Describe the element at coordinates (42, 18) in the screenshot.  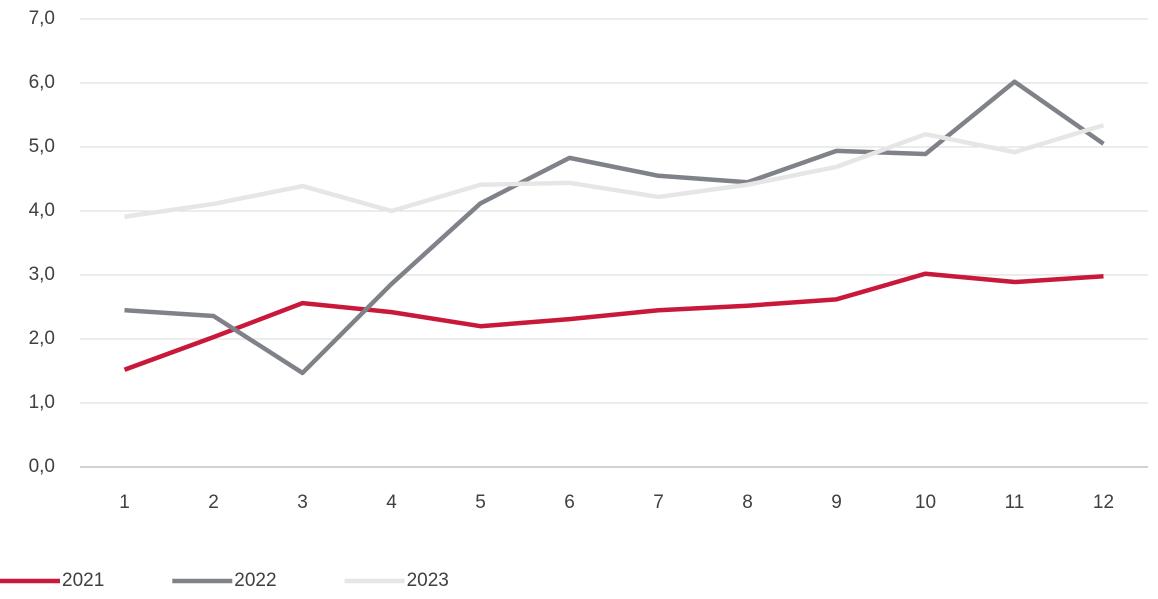
I see `y-tick-label: 7,0` at that location.